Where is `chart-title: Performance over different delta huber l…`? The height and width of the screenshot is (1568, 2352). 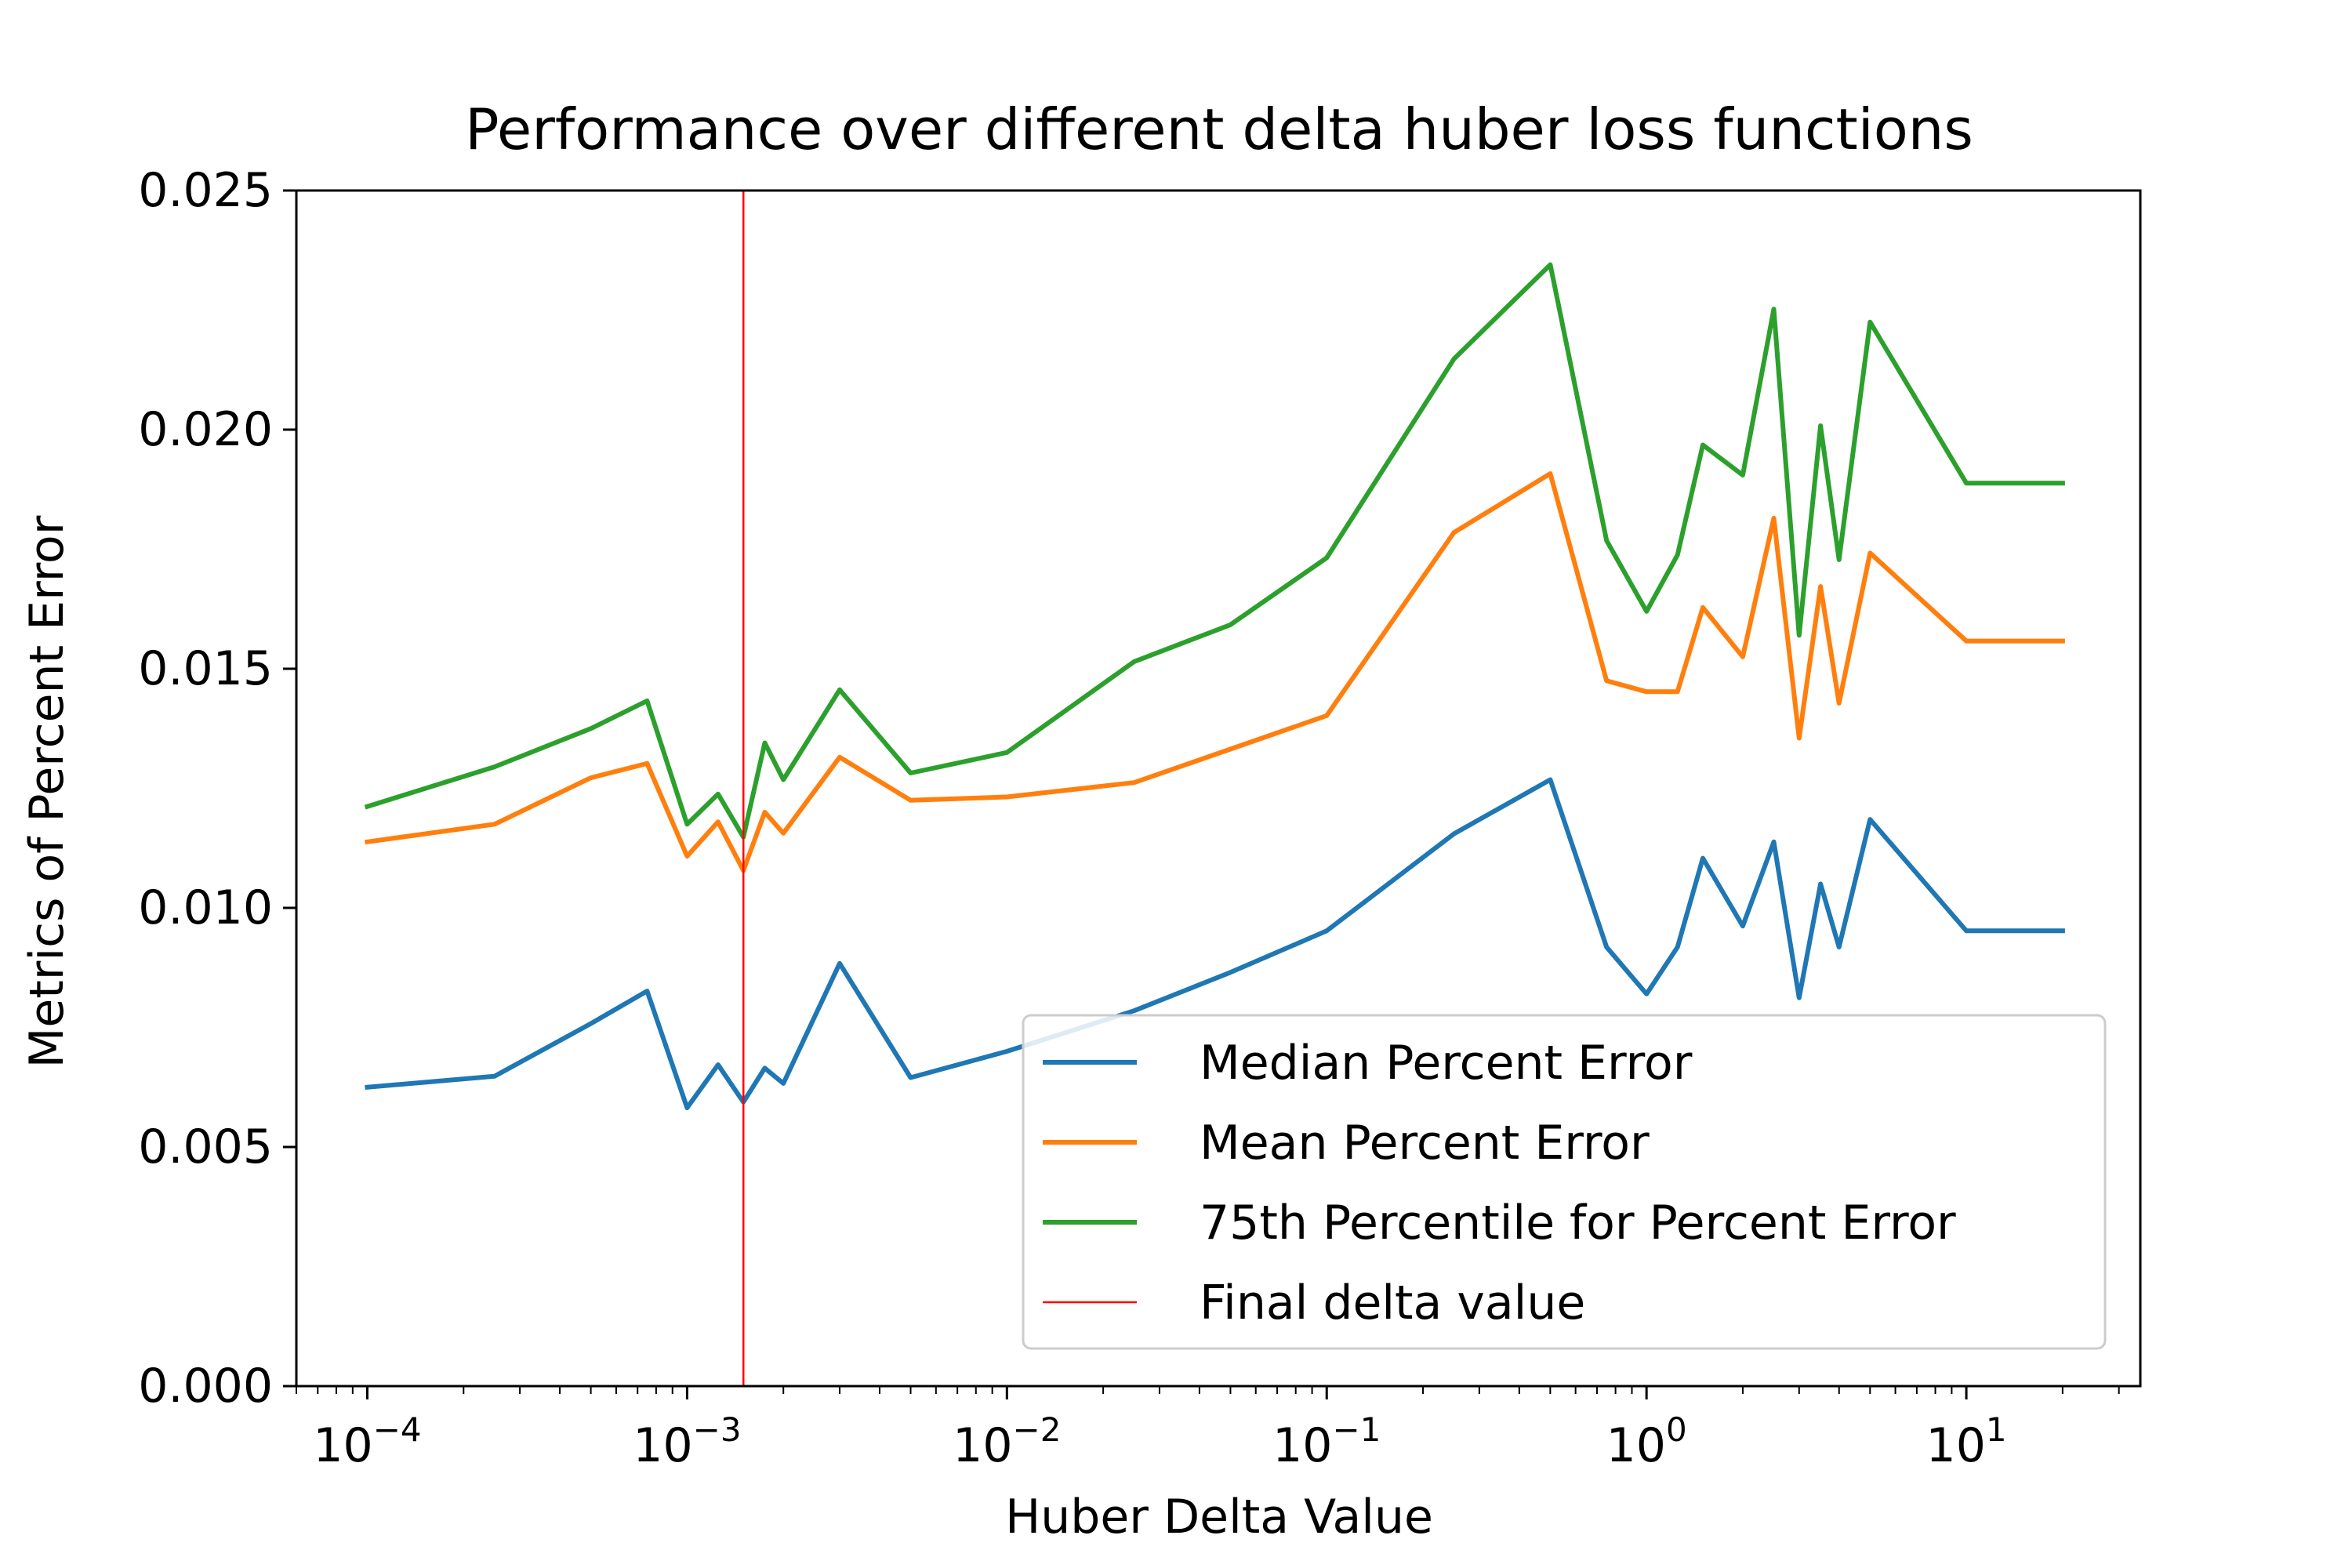
chart-title: Performance over different delta huber l… is located at coordinates (1219, 129).